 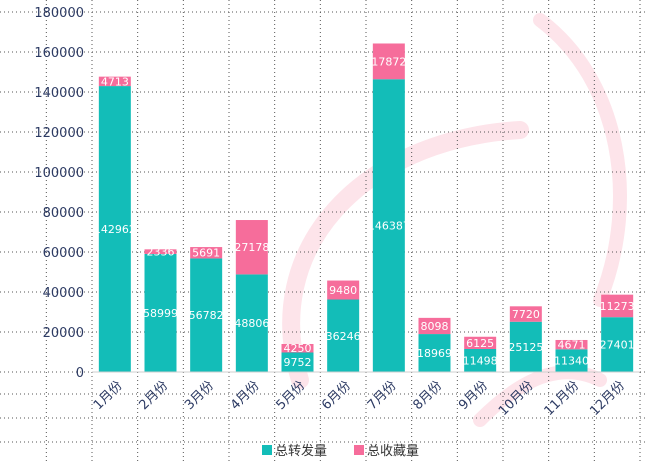 I want to click on data-label-series-1: 142962, so click(x=115, y=229).